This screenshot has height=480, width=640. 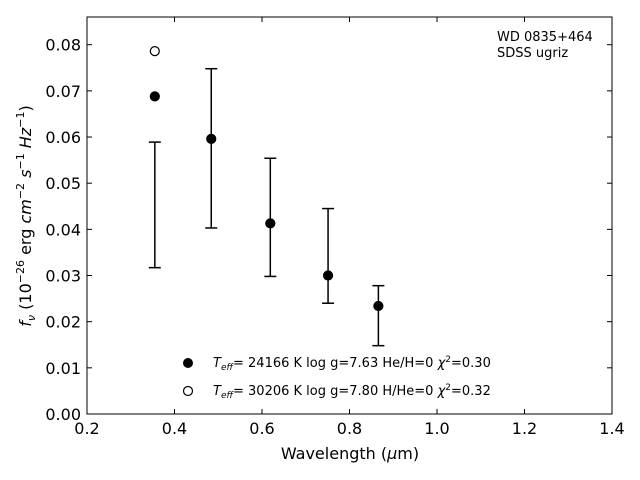 I want to click on legend-chi-1: =0.30, so click(x=471, y=363).